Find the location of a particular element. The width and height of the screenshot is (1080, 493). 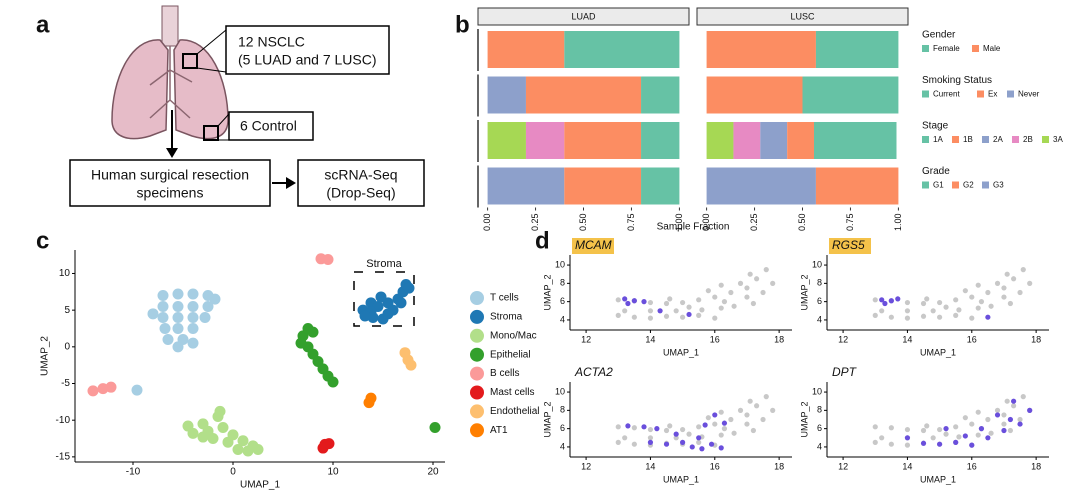

y-tick-label: 0 is located at coordinates (67, 346).